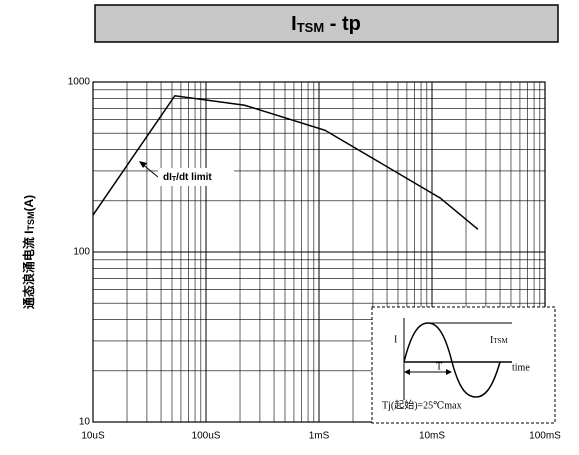  Describe the element at coordinates (93, 436) in the screenshot. I see `x-tick-label: 10uS` at that location.